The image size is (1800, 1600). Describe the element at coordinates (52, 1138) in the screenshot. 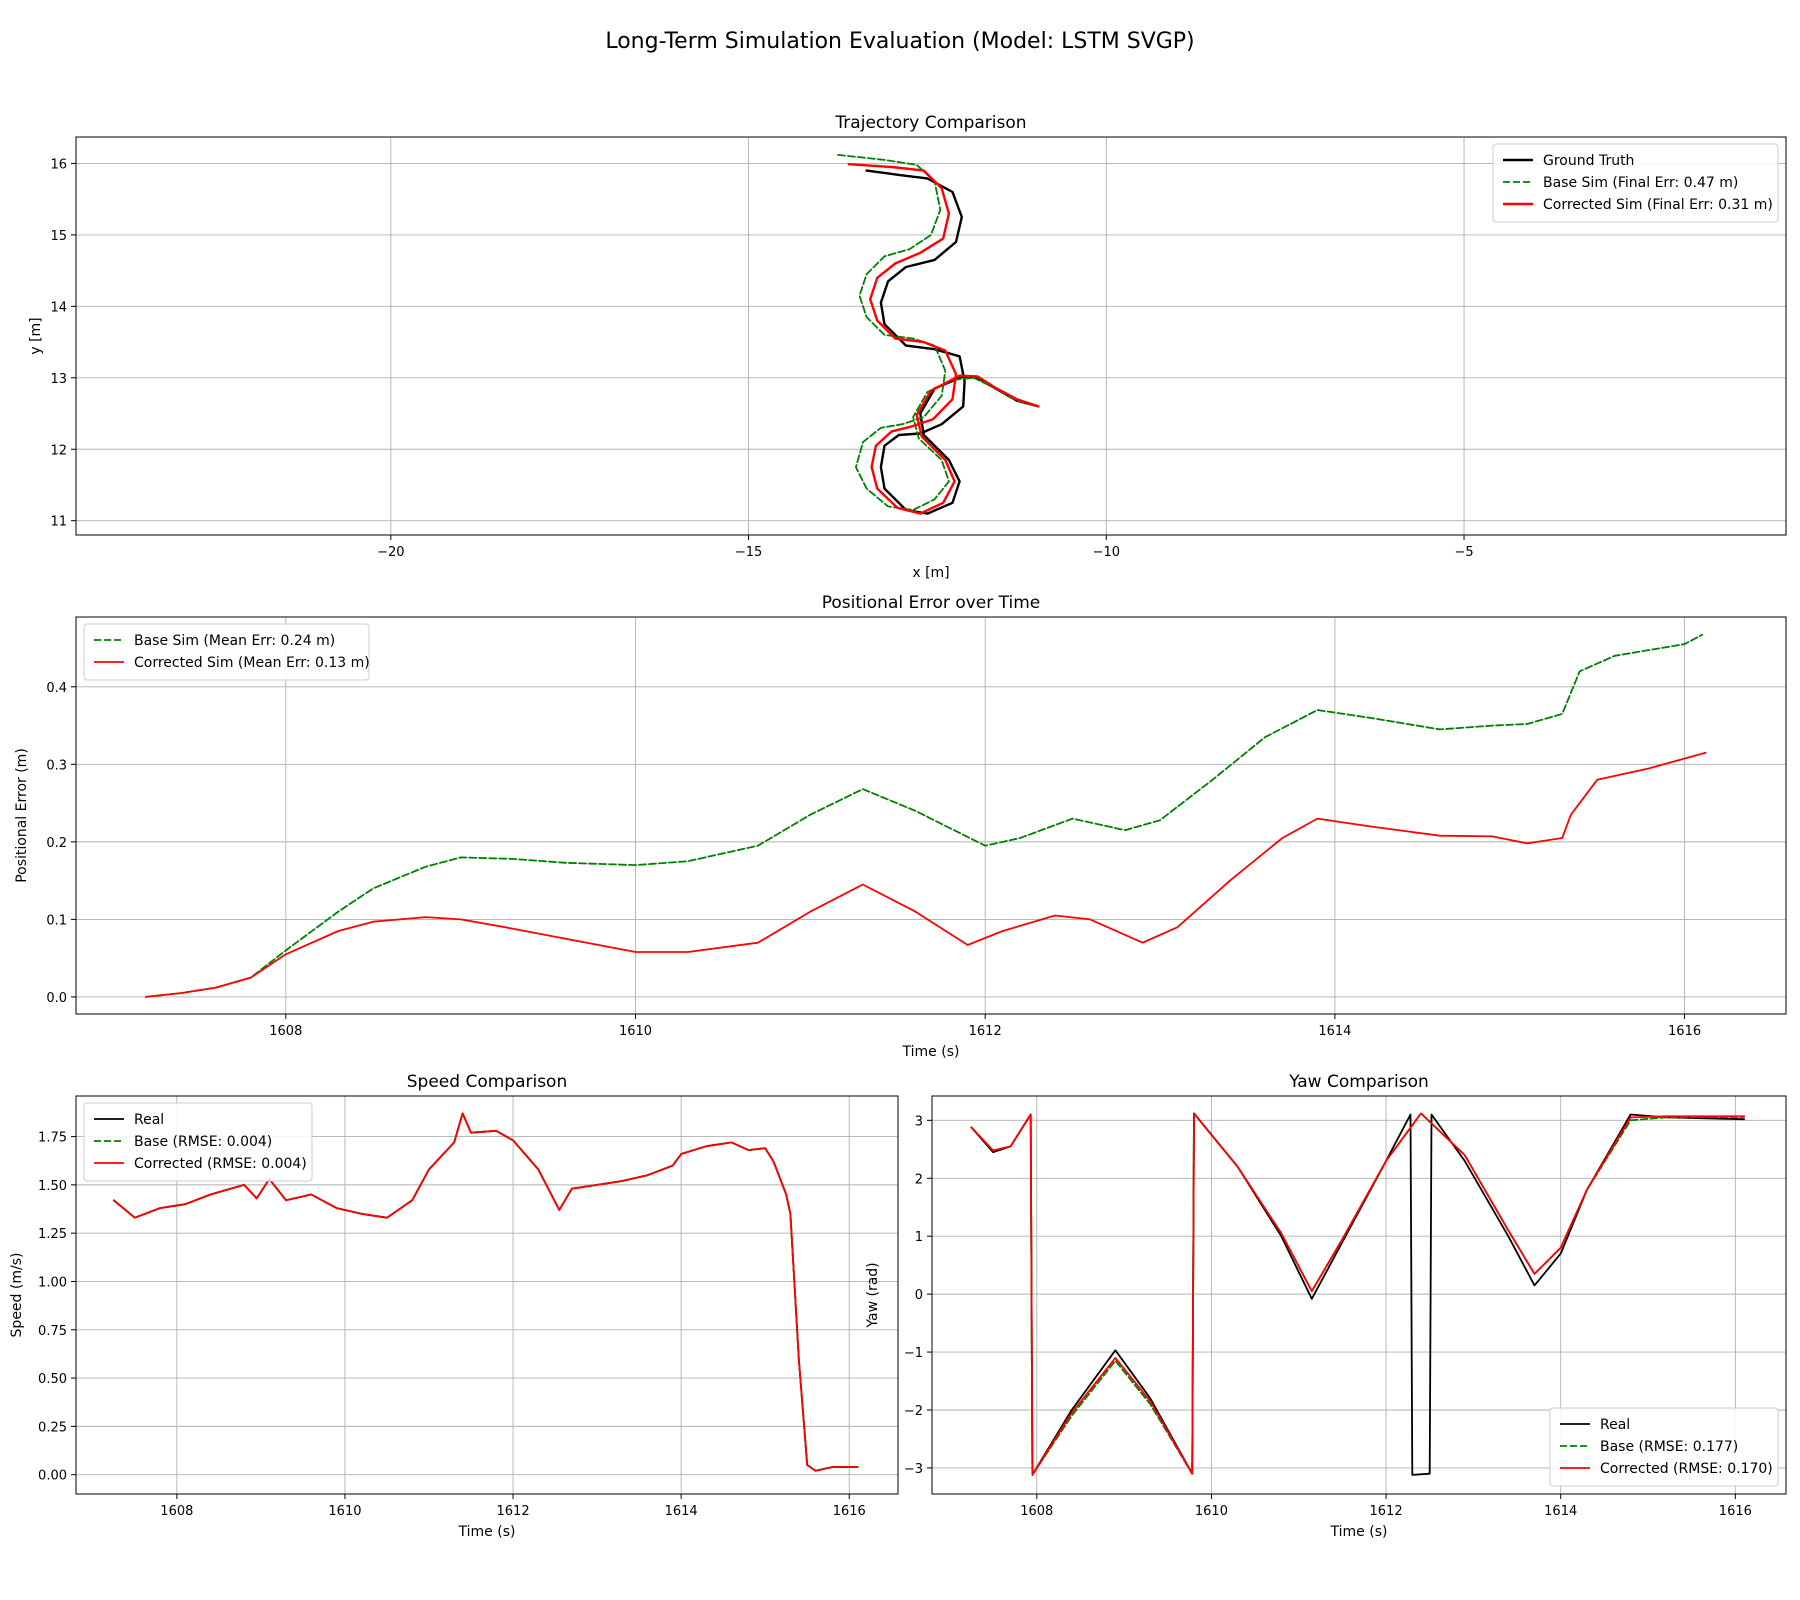

I see `y-tick-label: 1.75` at that location.